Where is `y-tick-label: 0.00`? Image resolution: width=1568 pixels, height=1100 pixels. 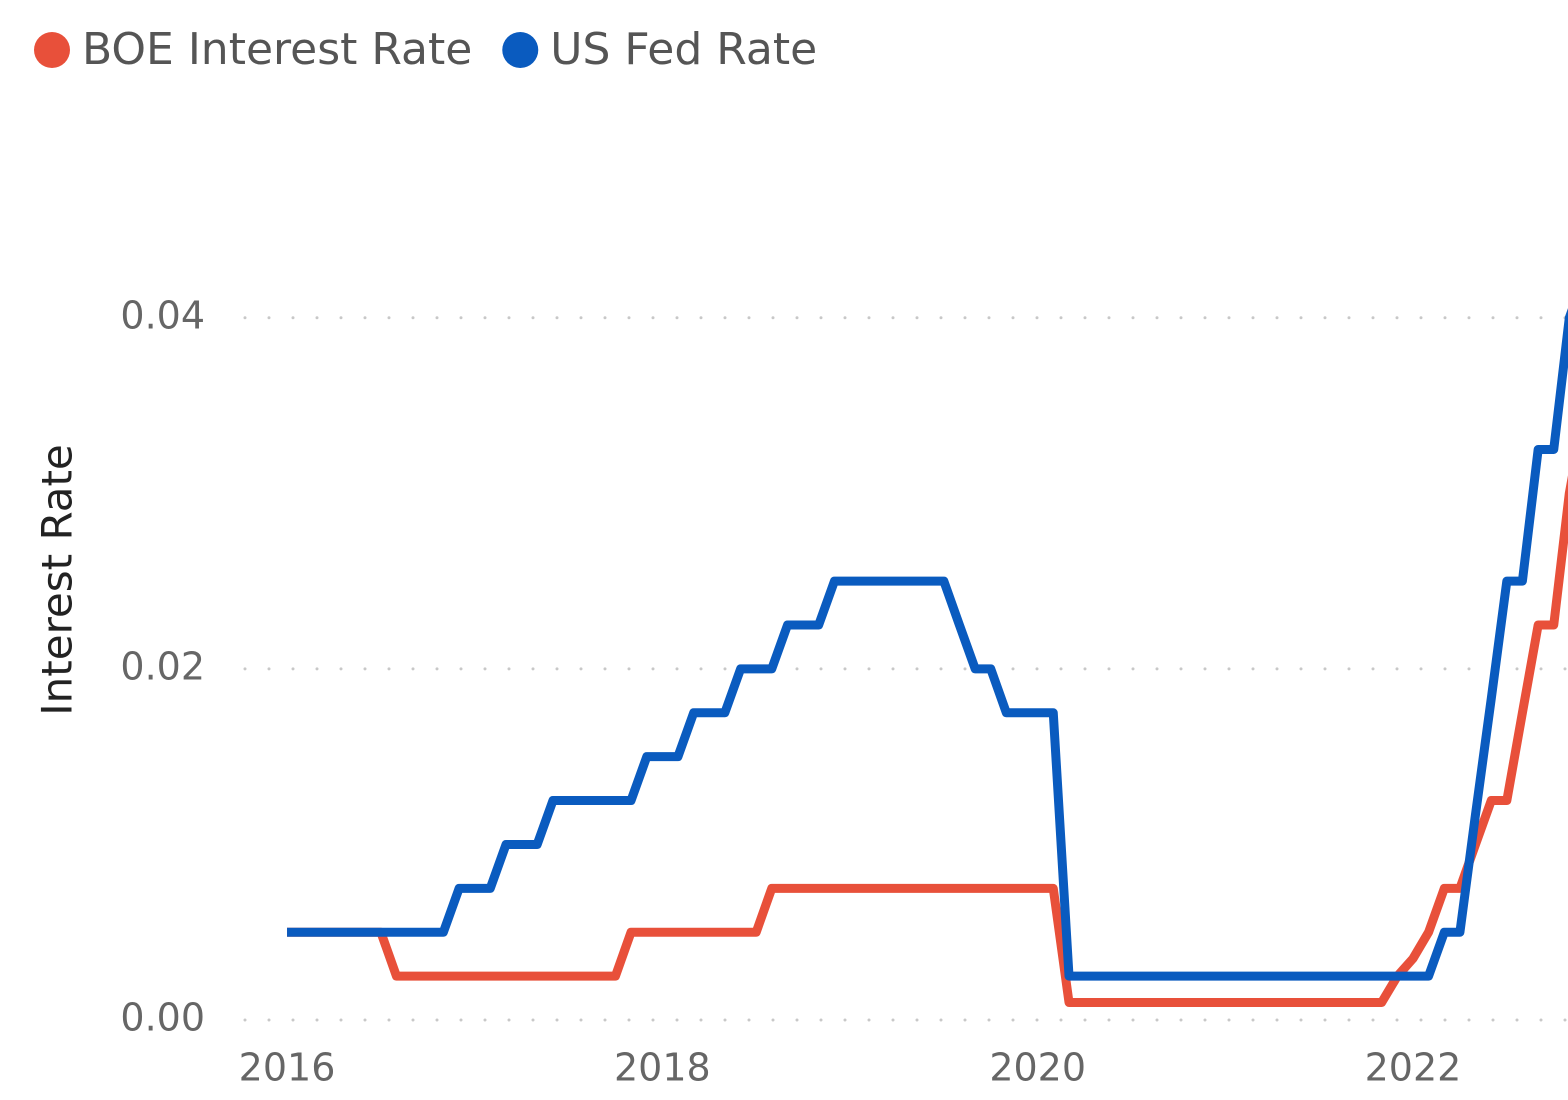 y-tick-label: 0.00 is located at coordinates (162, 1018).